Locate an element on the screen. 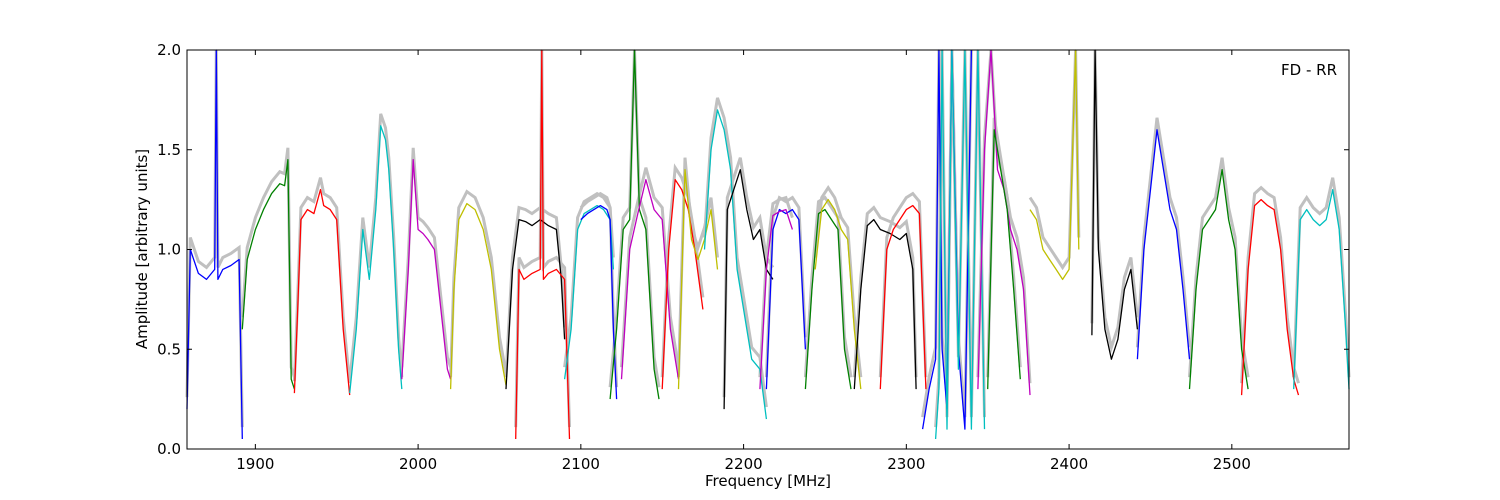  y-tick-label: 1.5 is located at coordinates (169, 150).